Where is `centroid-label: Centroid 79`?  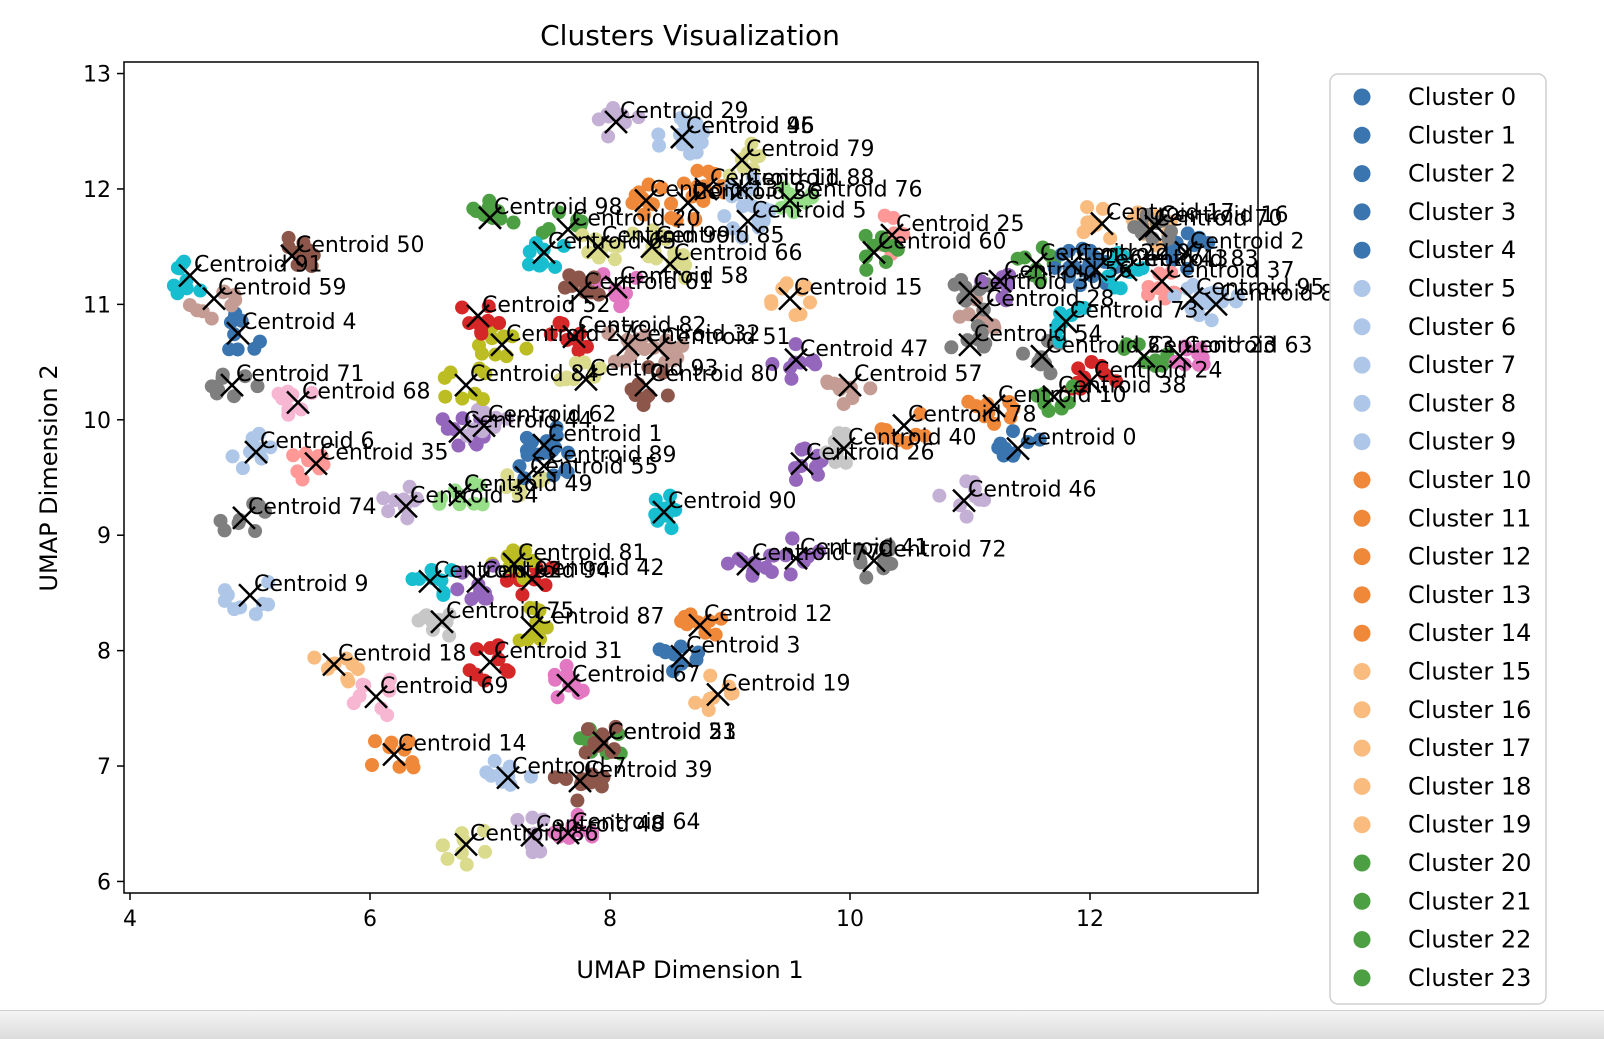 centroid-label: Centroid 79 is located at coordinates (810, 149).